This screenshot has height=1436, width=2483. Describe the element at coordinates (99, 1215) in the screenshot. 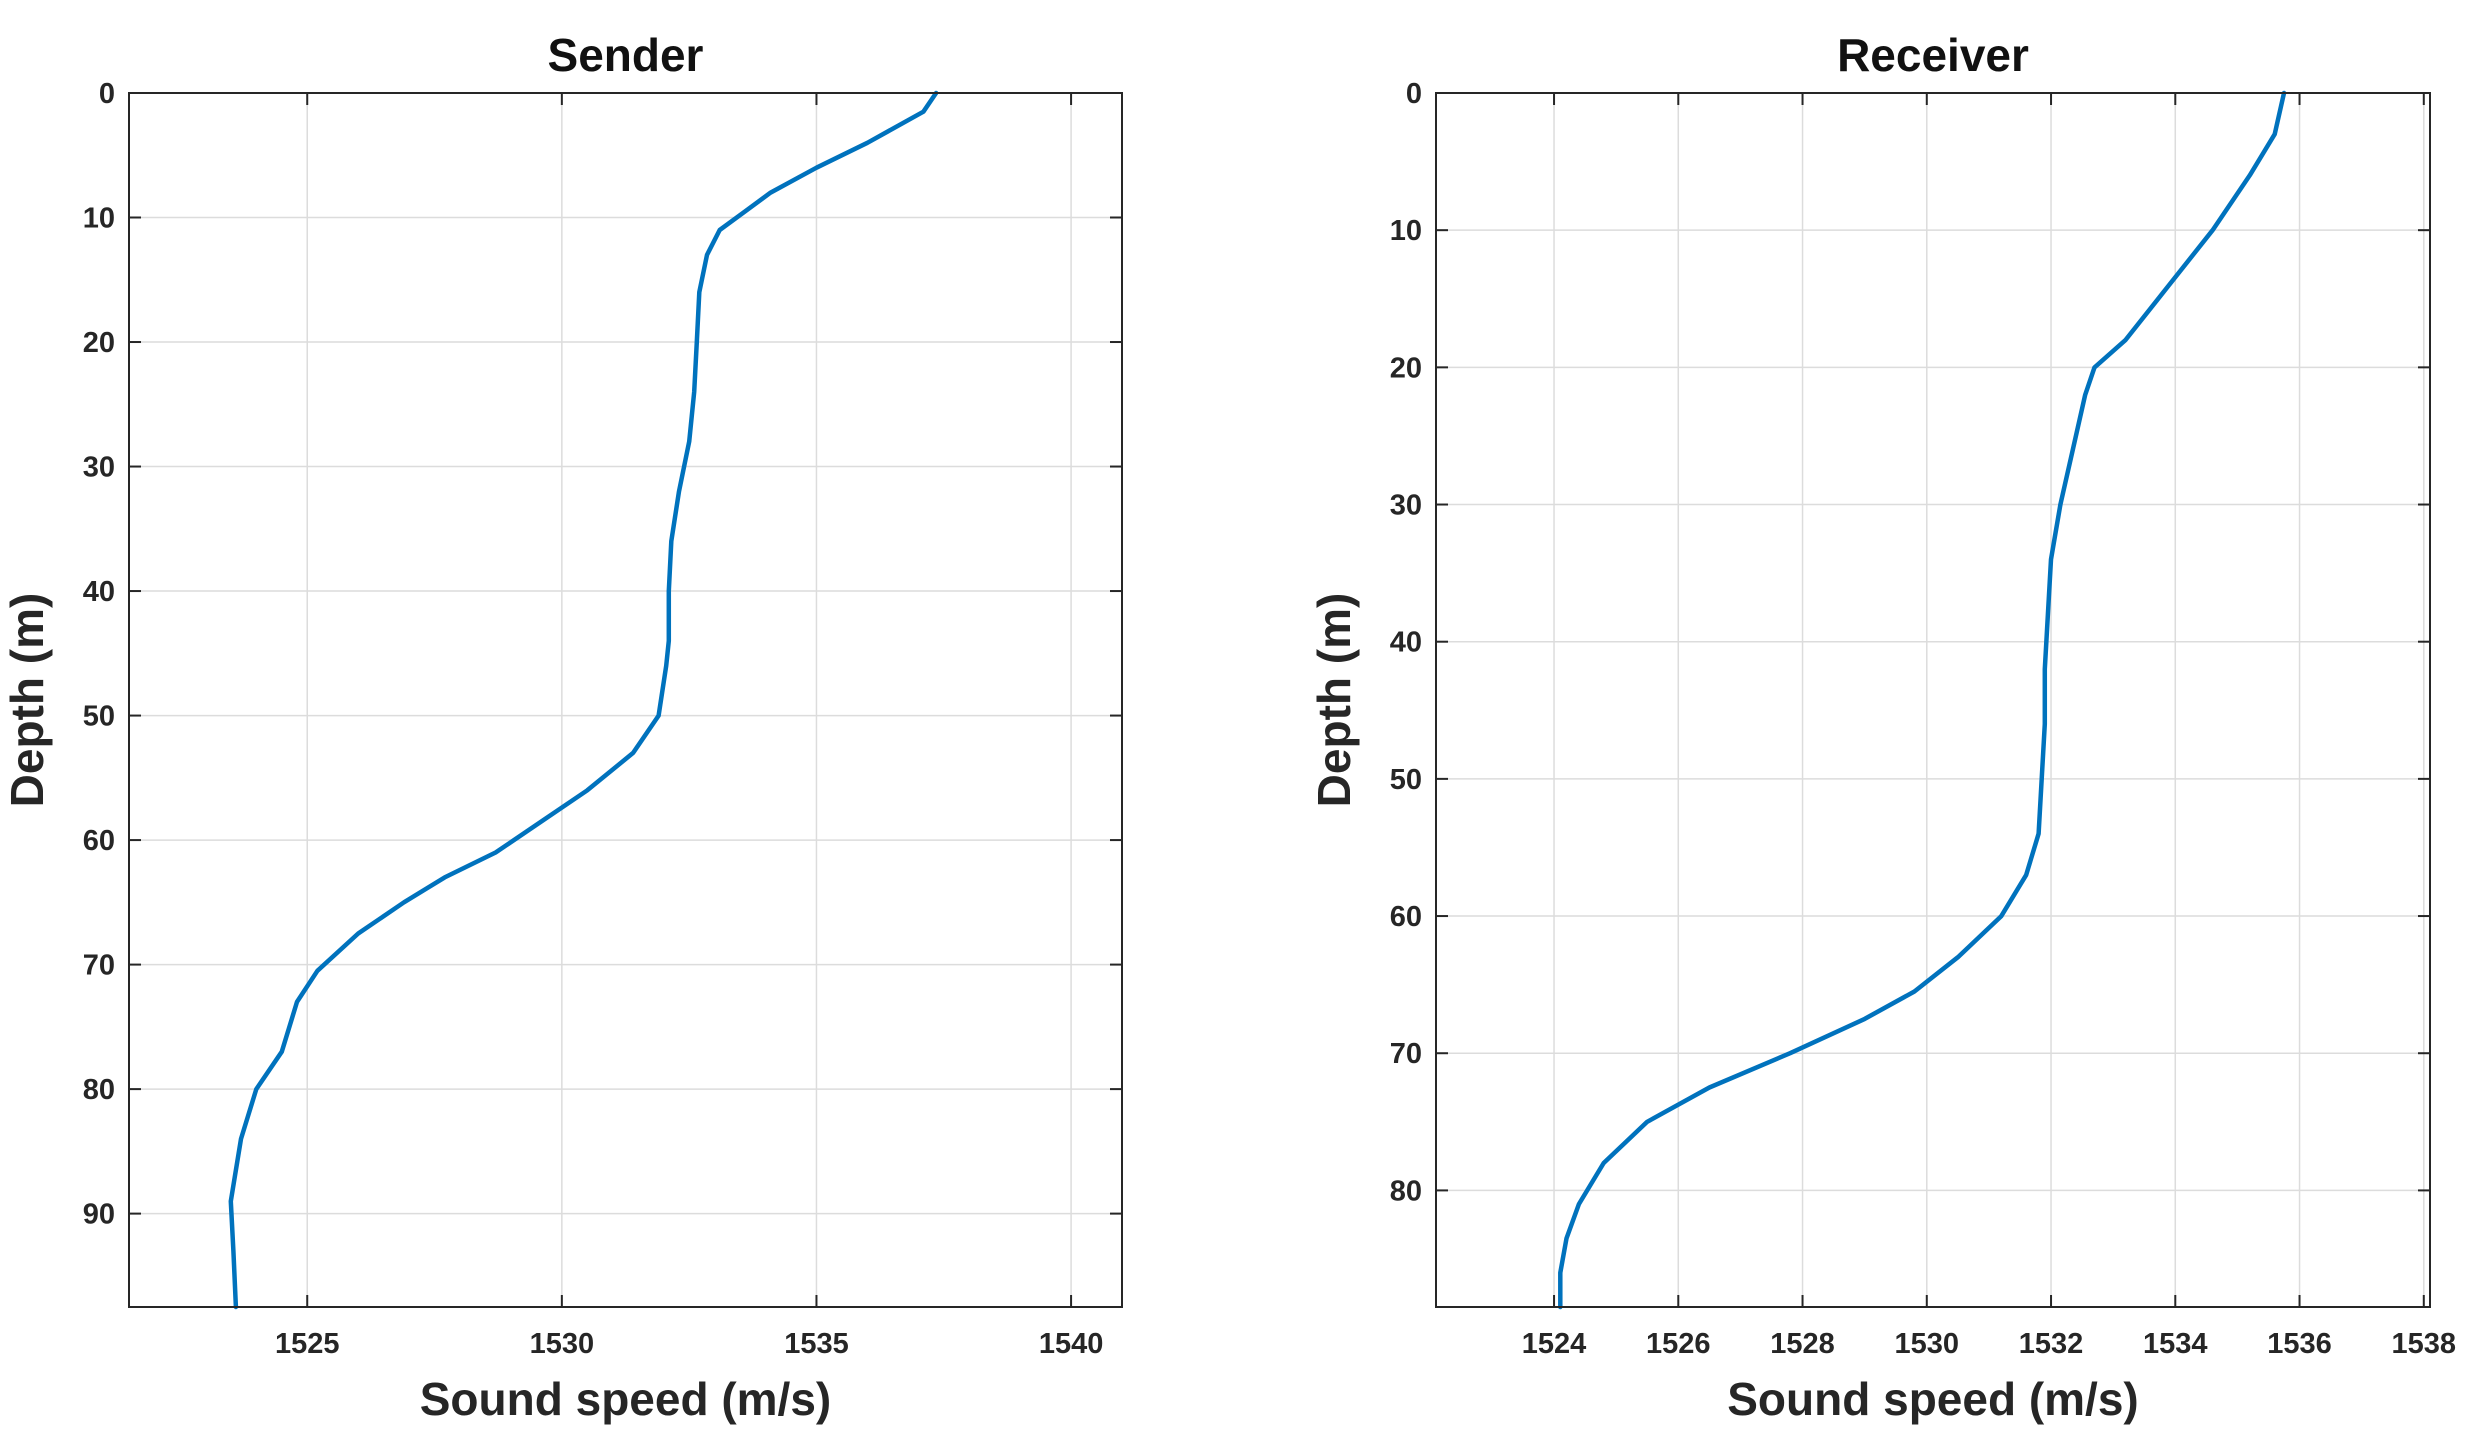

I see `sender-y-tick-label: 90` at that location.